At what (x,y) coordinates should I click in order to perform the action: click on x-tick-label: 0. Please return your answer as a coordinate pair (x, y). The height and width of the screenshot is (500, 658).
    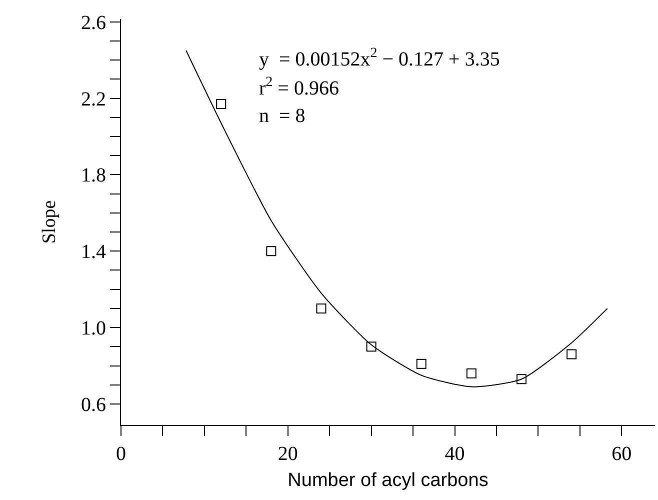
    Looking at the image, I should click on (121, 454).